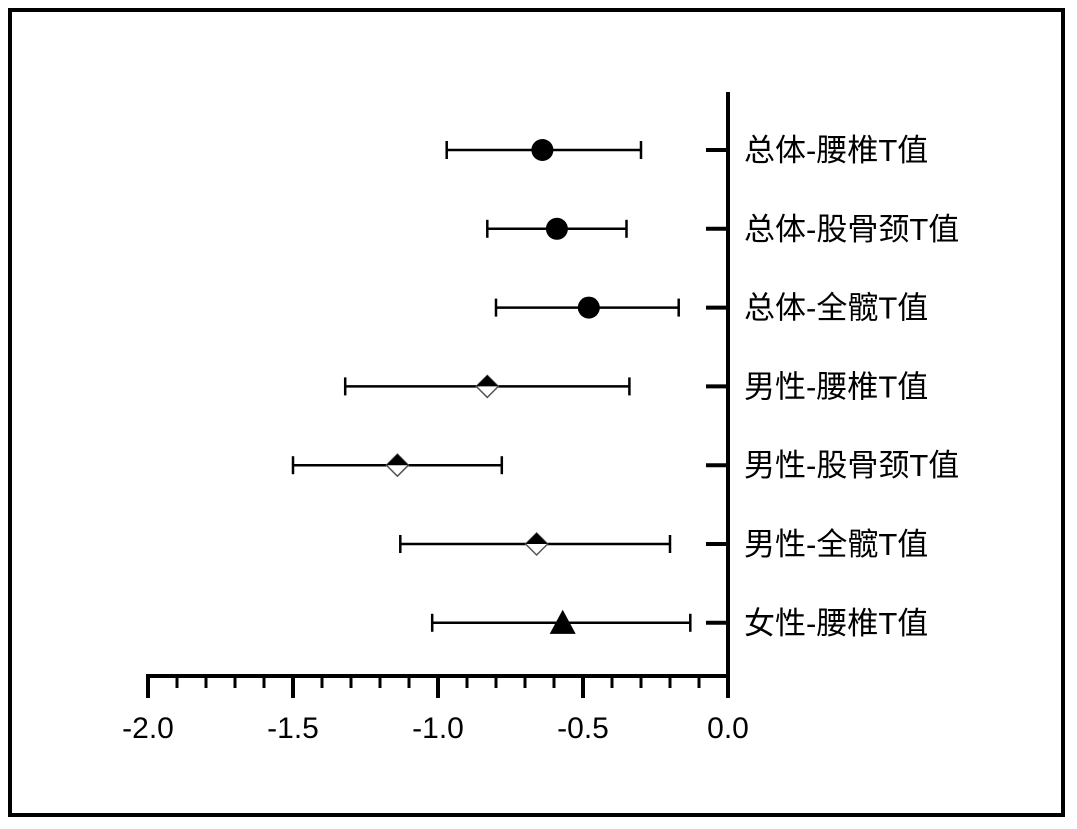 The width and height of the screenshot is (1077, 829). Describe the element at coordinates (562, 621) in the screenshot. I see `point-marker-triangle` at that location.